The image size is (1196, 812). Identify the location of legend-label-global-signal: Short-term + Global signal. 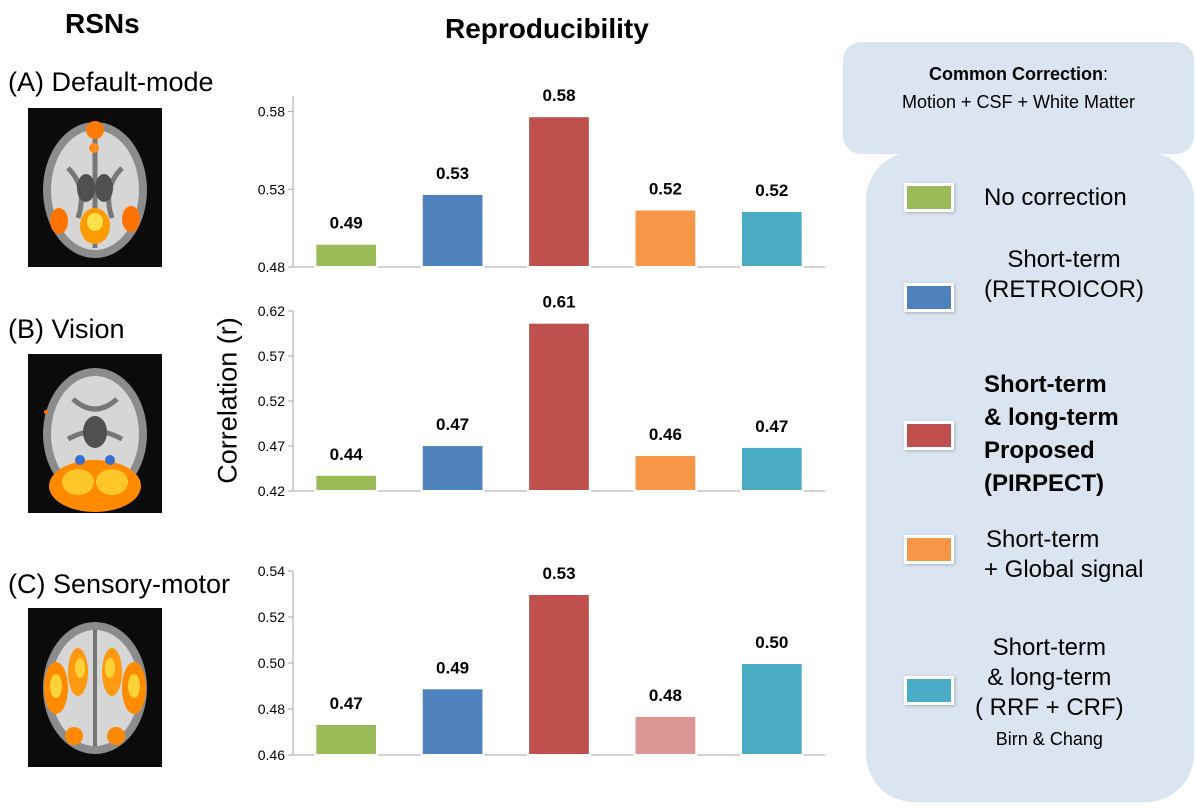
(1063, 555).